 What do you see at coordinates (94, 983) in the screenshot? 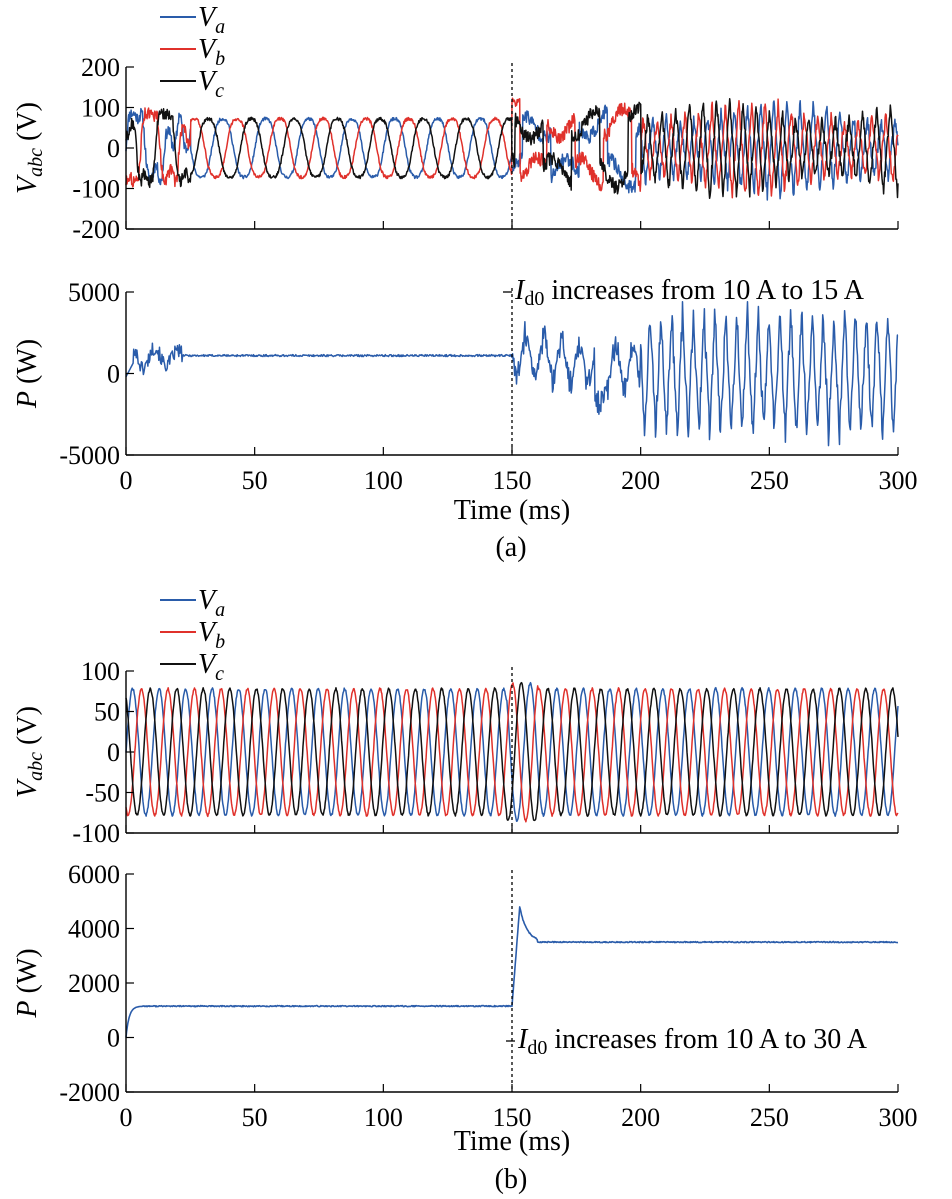
I see `y-tick-label-b2: 2000` at bounding box center [94, 983].